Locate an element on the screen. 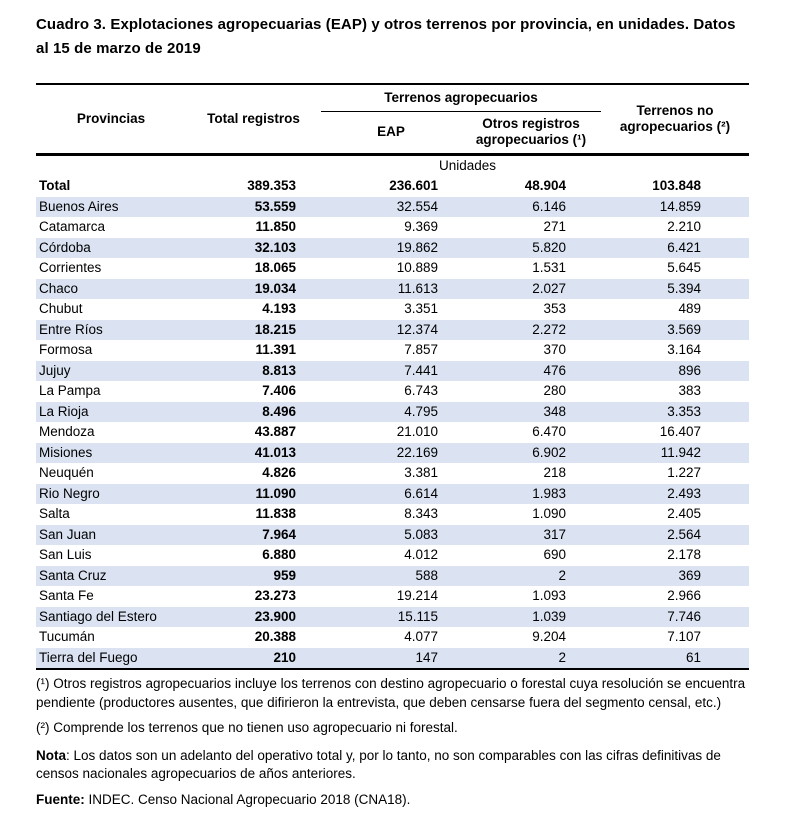 The image size is (794, 827). value-cell: 19.862 is located at coordinates (417, 247).